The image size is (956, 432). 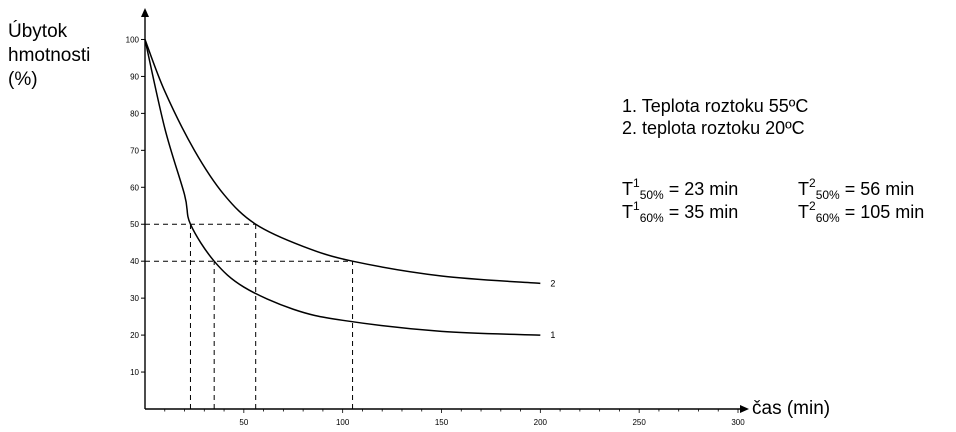 I want to click on x-axis-arrow, so click(x=744, y=409).